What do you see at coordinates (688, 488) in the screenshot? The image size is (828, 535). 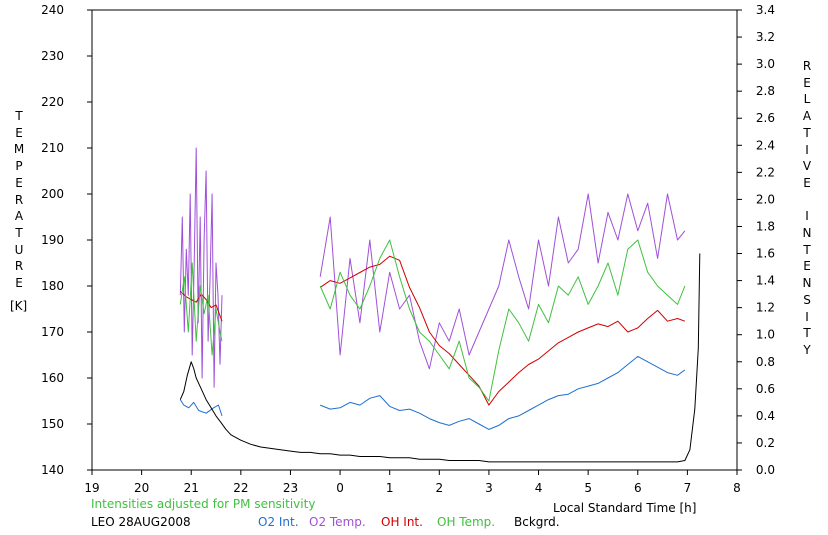 I see `x-tick-label: 7` at bounding box center [688, 488].